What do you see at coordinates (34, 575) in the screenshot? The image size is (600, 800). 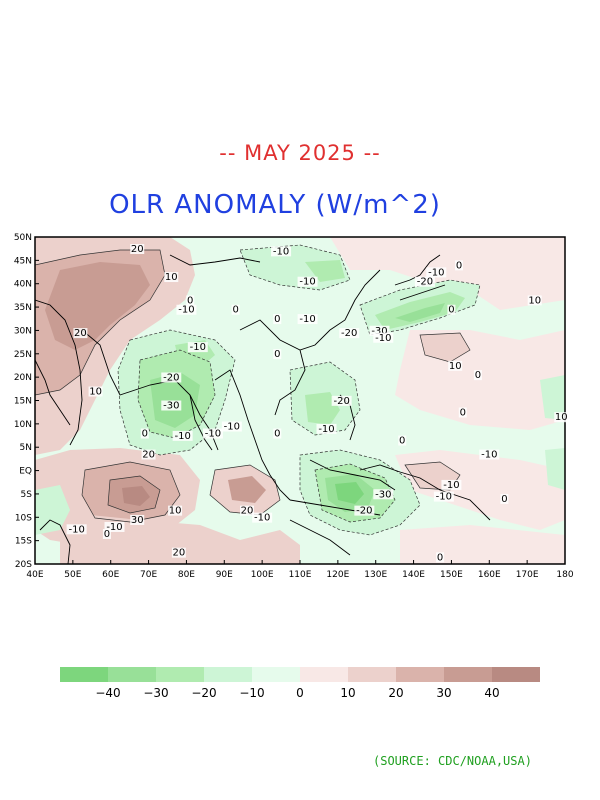 I see `lon-tick-label: 40E` at bounding box center [34, 575].